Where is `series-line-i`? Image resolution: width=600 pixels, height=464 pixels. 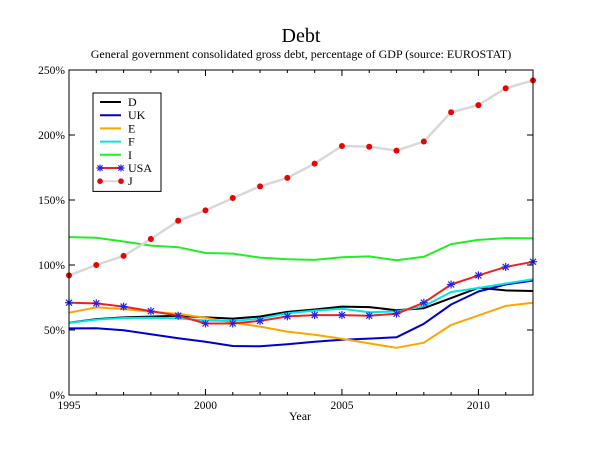
series-line-i is located at coordinates (301, 249).